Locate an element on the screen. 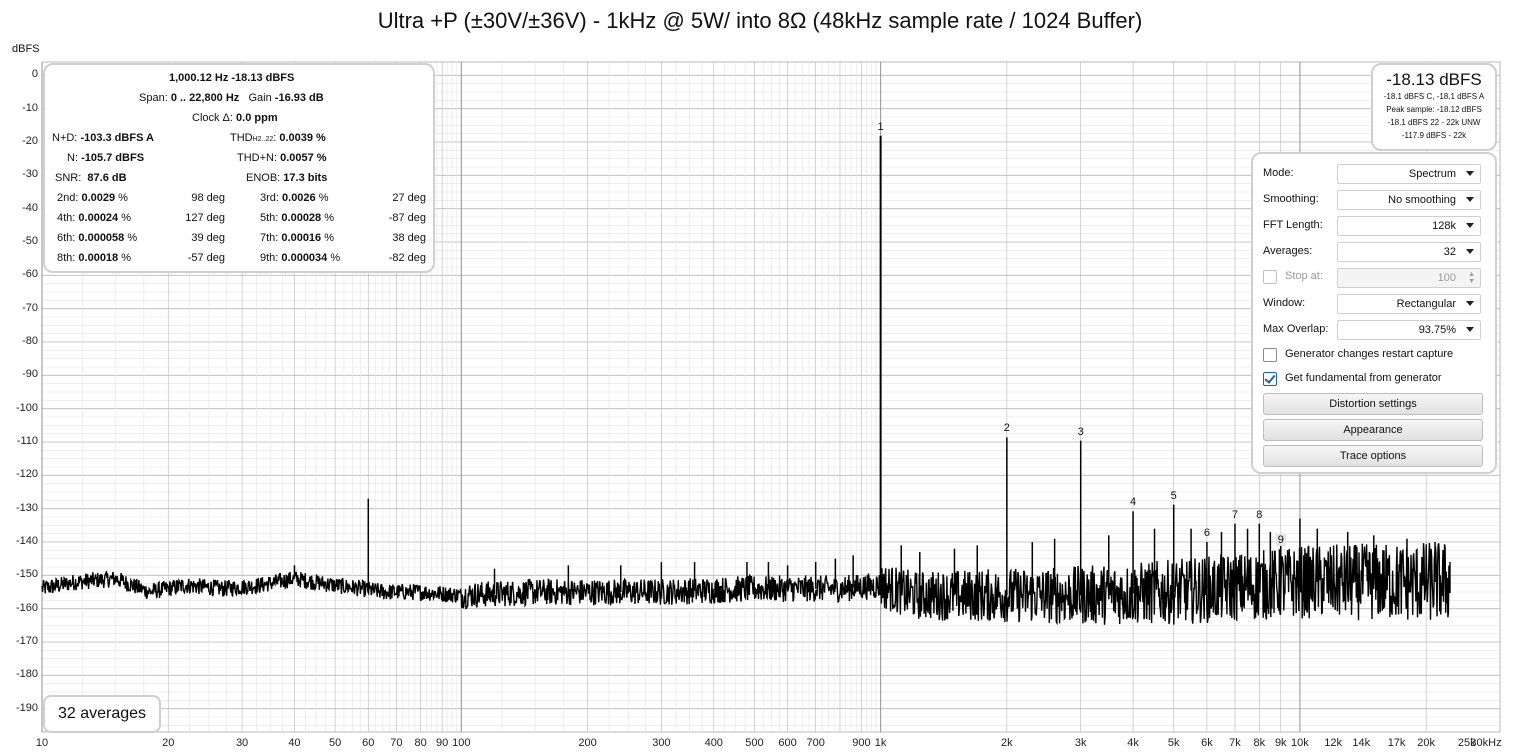 This screenshot has height=756, width=1520. x-tick-label: 200 is located at coordinates (587, 743).